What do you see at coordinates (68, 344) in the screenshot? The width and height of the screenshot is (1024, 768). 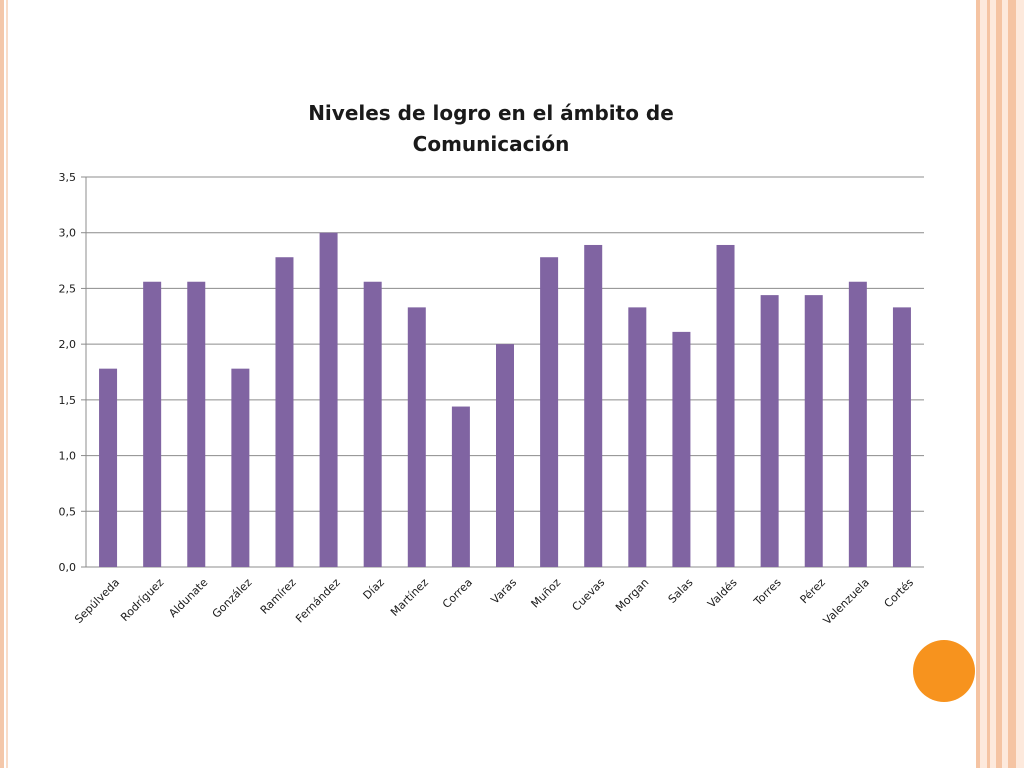 I see `y-tick-label: 2,0` at bounding box center [68, 344].